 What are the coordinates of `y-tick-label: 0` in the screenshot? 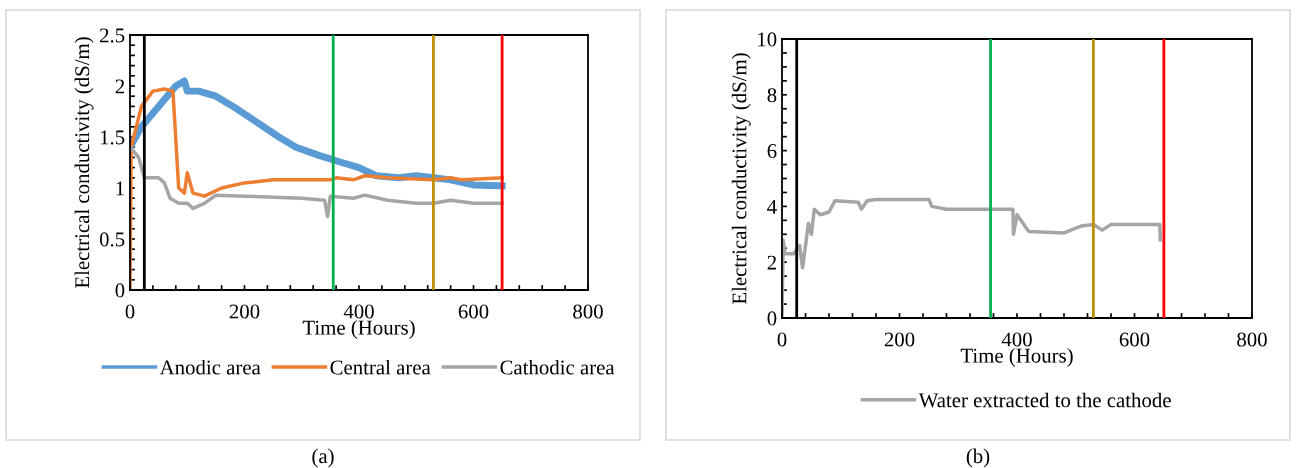 It's located at (120, 290).